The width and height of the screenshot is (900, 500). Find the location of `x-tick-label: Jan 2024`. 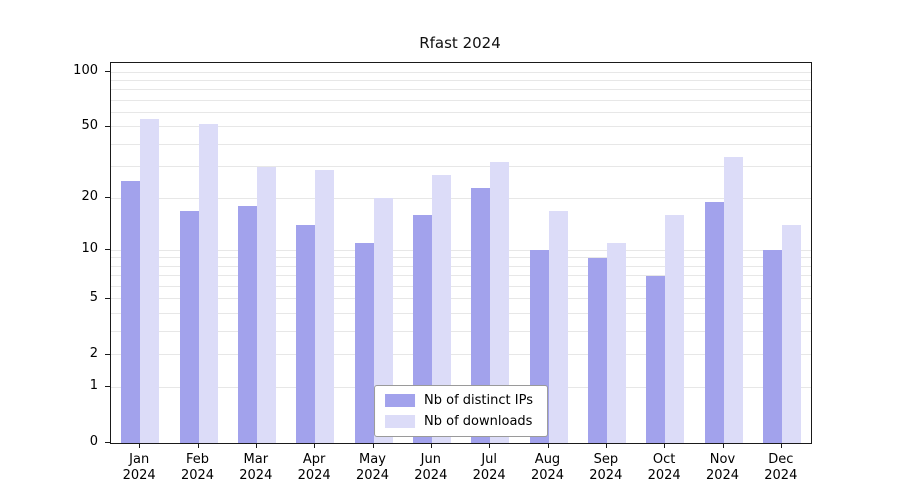

x-tick-label: Jan 2024 is located at coordinates (139, 467).